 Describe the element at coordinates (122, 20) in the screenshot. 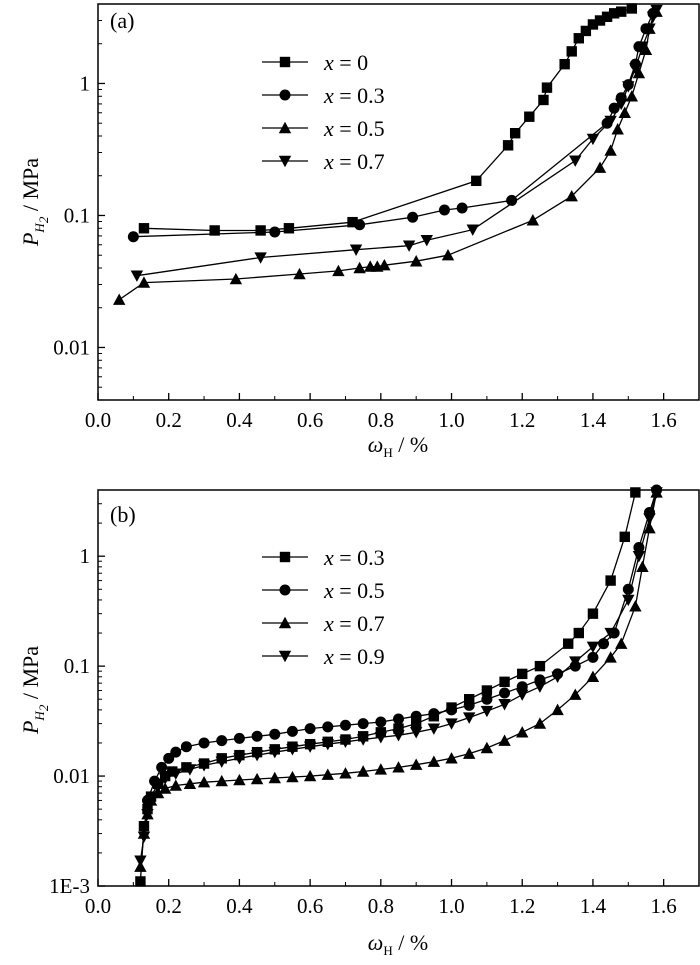

I see `panel-label-a: (a)` at that location.